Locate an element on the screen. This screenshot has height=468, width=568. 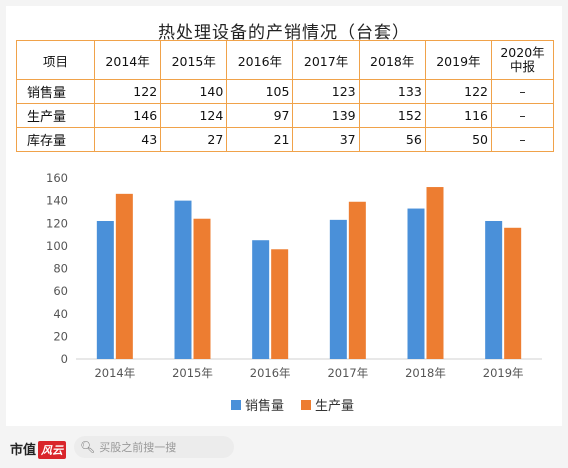
table-cell: 43 is located at coordinates (127, 139).